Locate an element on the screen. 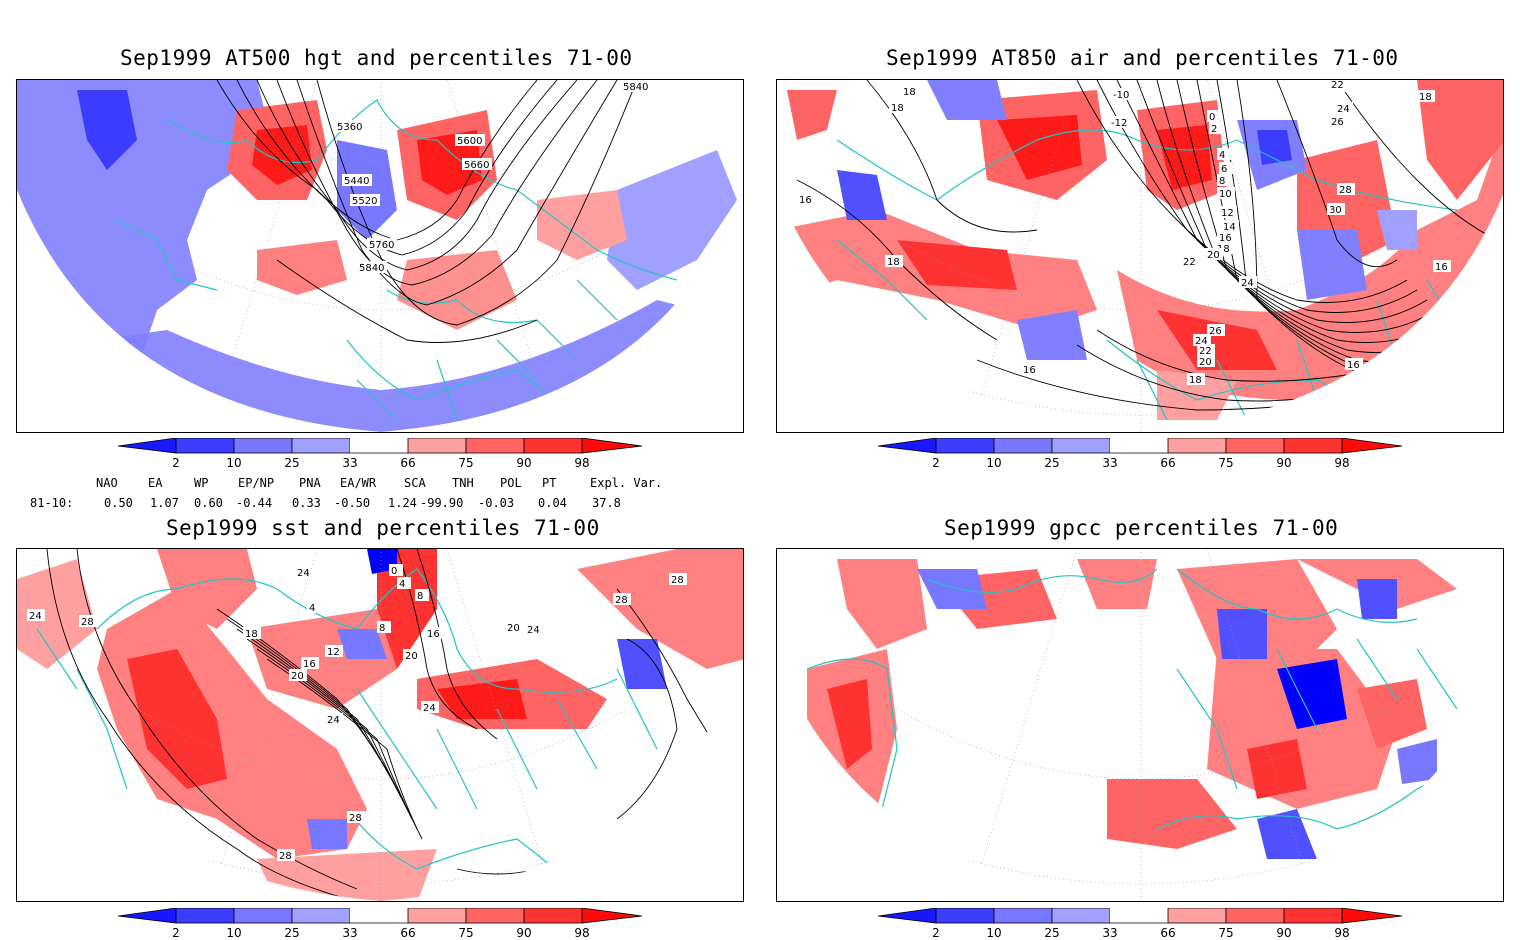 Image resolution: width=1520 pixels, height=940 pixels. colorbar-top-left: 2 10 25 33 66 75 90 98 is located at coordinates (380, 454).